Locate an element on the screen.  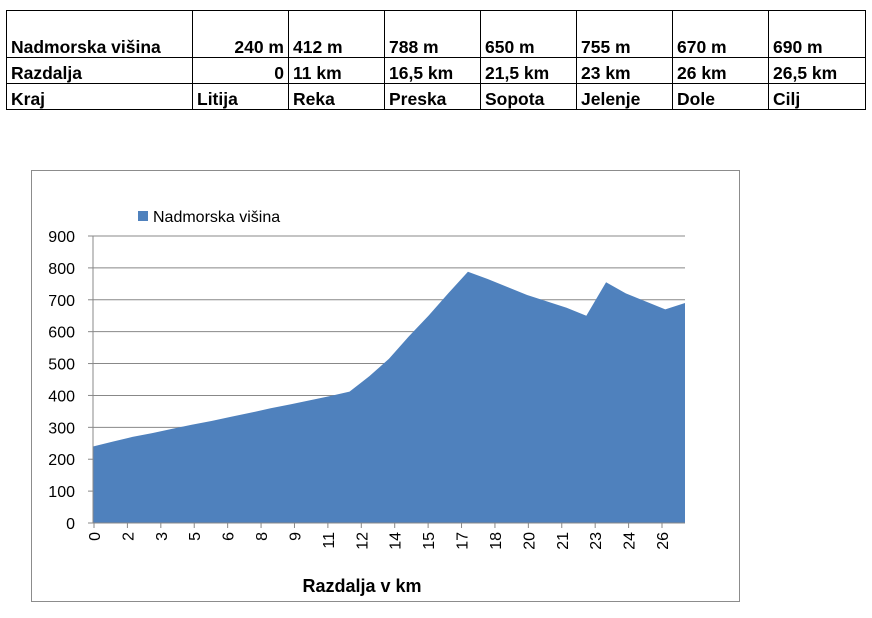
table-cell: 240 m is located at coordinates (240, 34).